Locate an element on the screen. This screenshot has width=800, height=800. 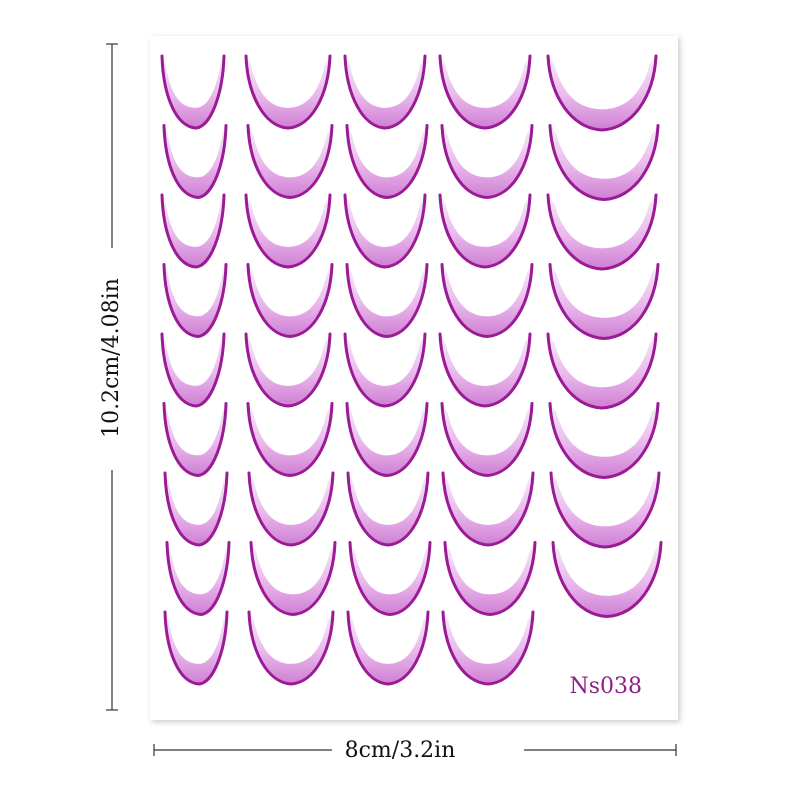
height-dimension-line is located at coordinates (112, 377).